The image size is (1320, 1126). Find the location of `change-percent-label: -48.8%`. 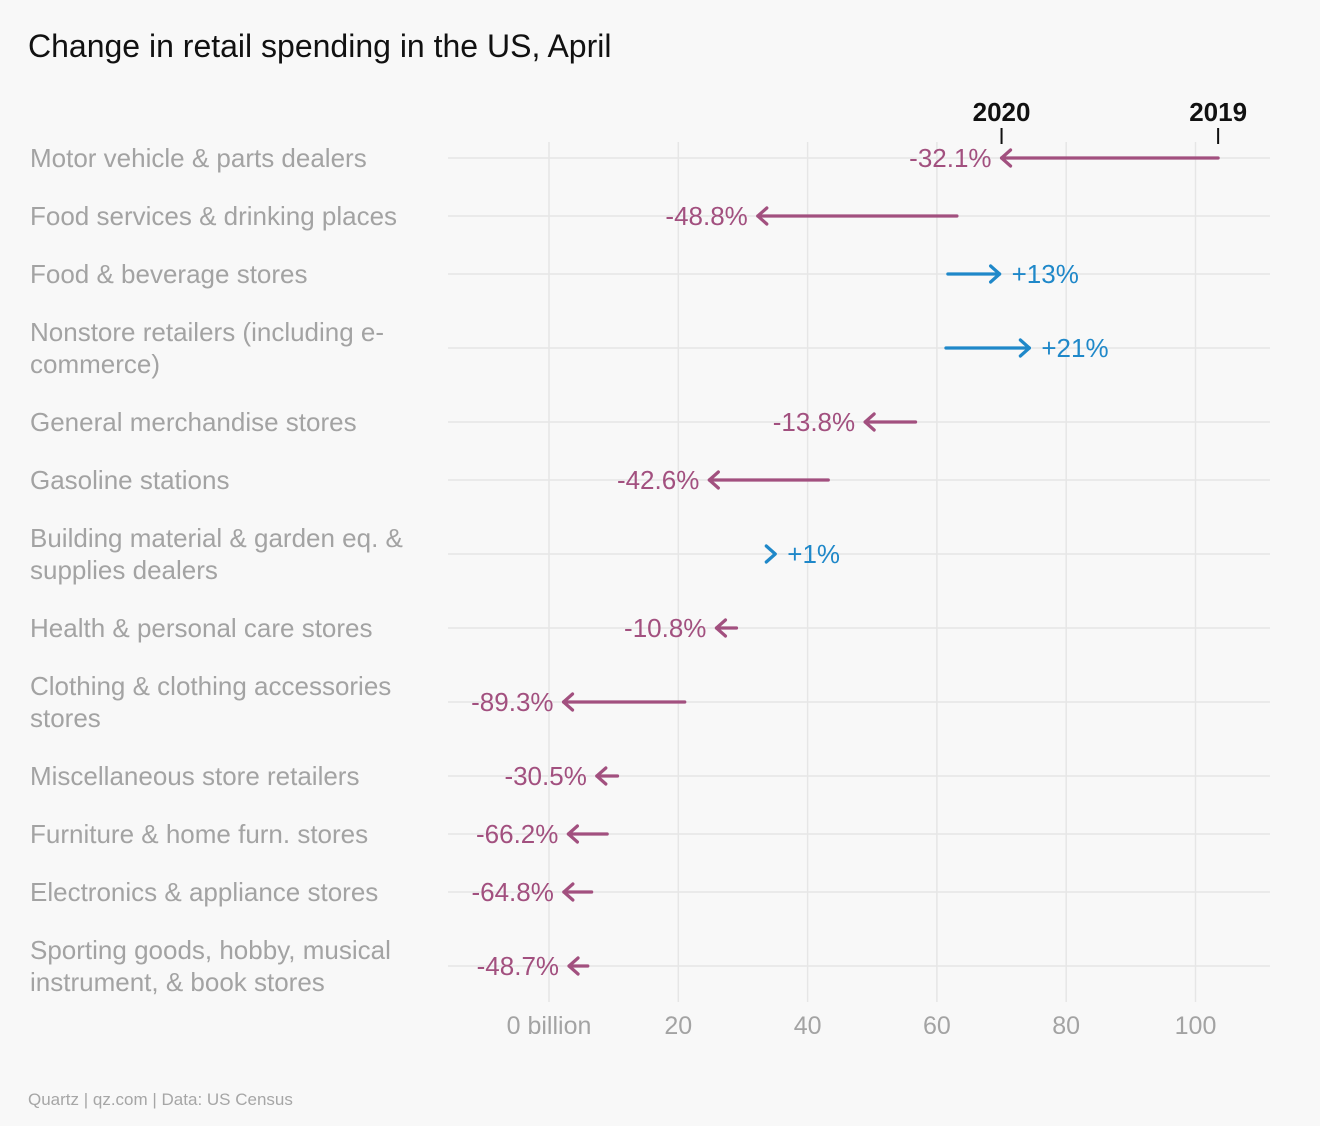

change-percent-label: -48.8% is located at coordinates (706, 216).